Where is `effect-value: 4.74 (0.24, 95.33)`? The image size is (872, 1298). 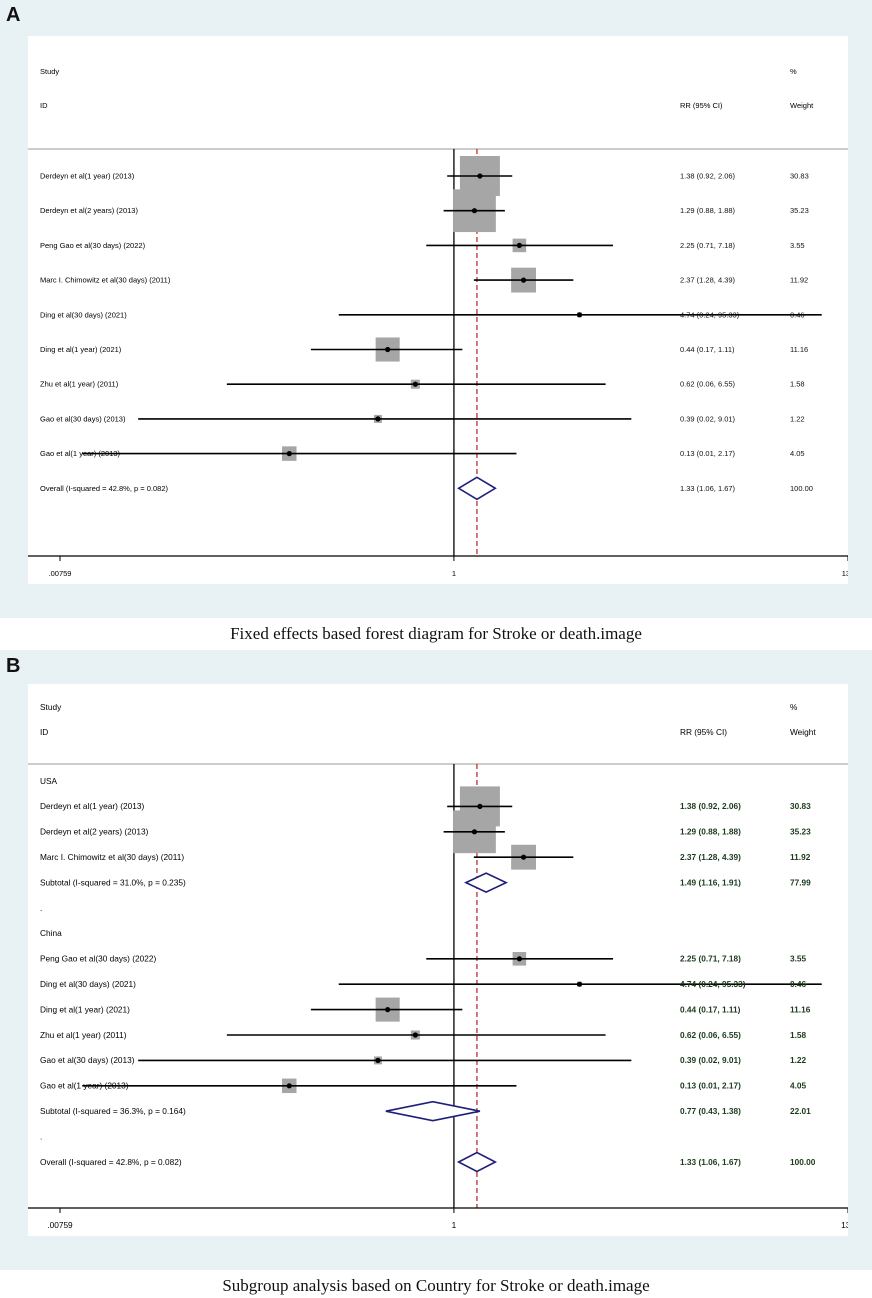
effect-value: 4.74 (0.24, 95.33) is located at coordinates (710, 314).